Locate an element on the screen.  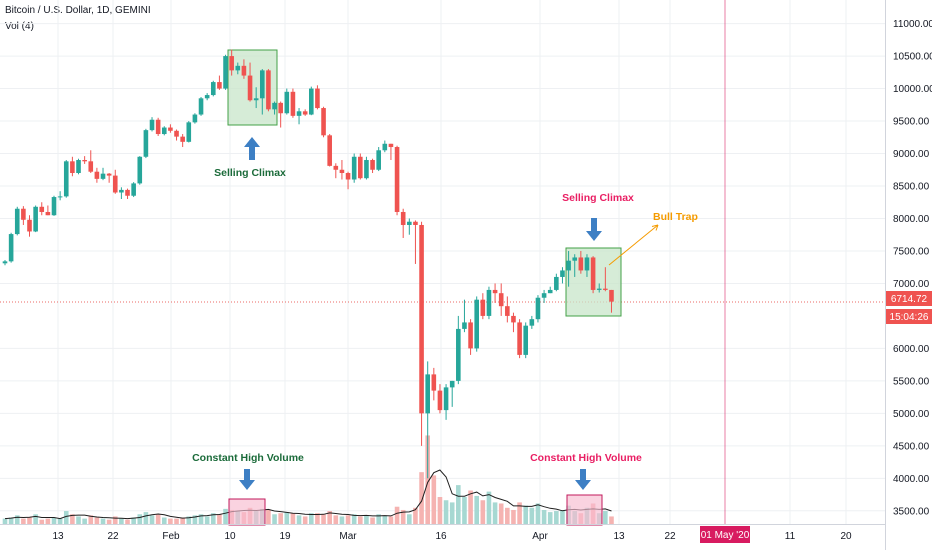
price-tick-label: 8500.00 is located at coordinates (911, 187).